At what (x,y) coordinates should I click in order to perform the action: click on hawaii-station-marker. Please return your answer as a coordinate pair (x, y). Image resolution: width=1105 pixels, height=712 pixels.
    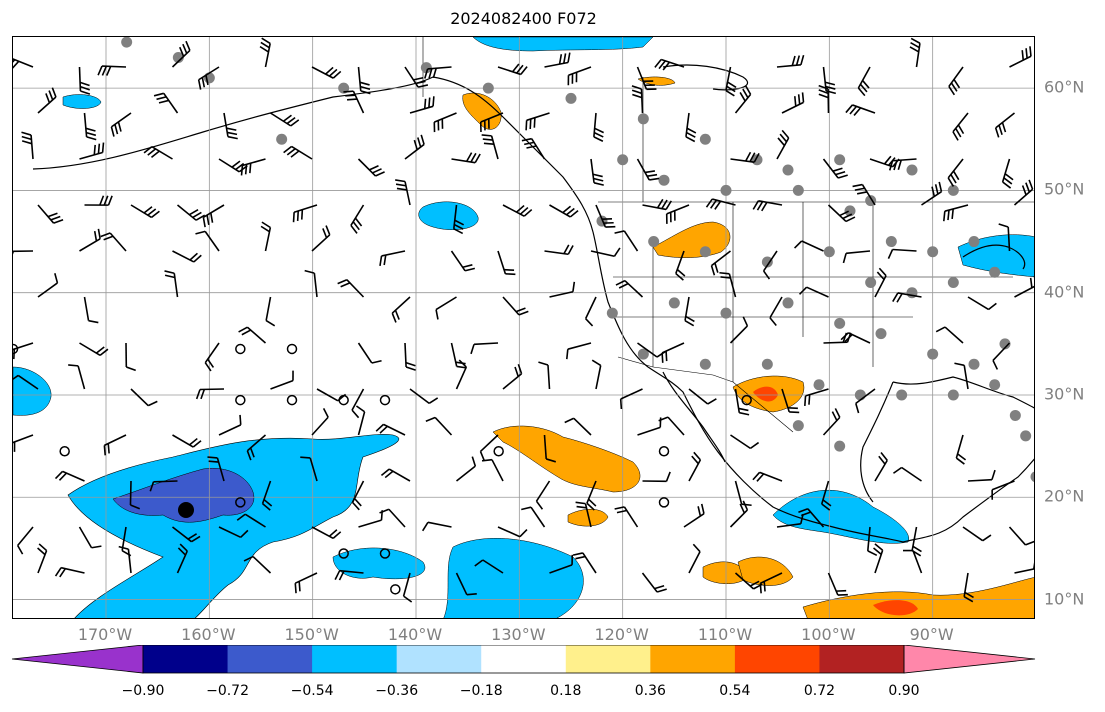
    Looking at the image, I should click on (186, 510).